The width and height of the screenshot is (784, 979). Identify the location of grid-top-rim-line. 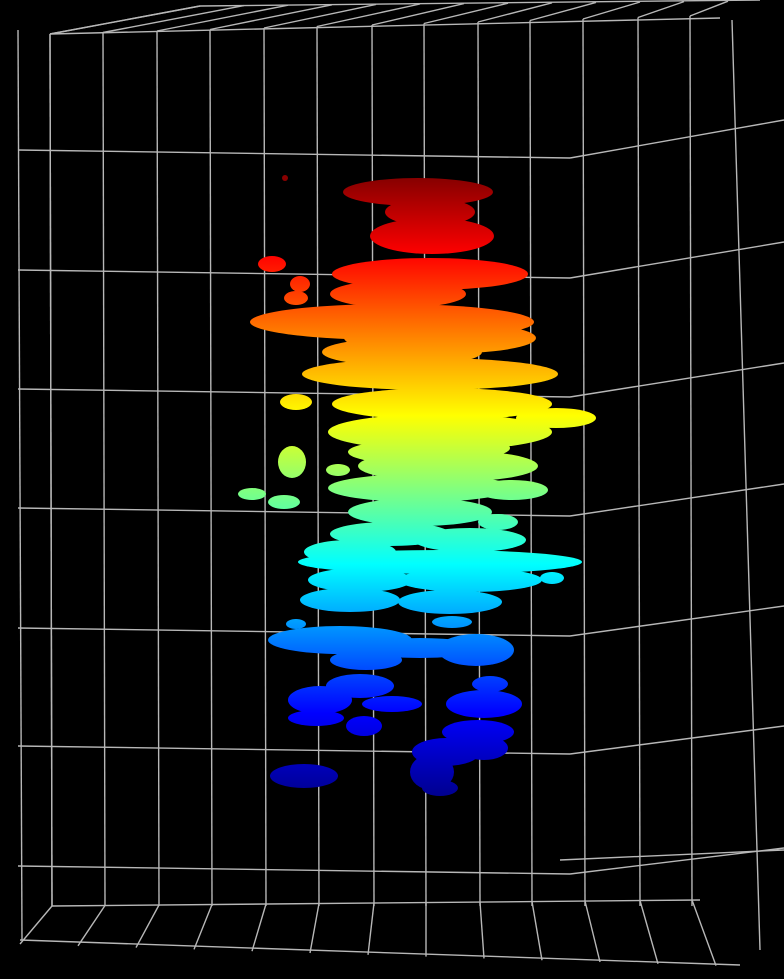
(385, 26).